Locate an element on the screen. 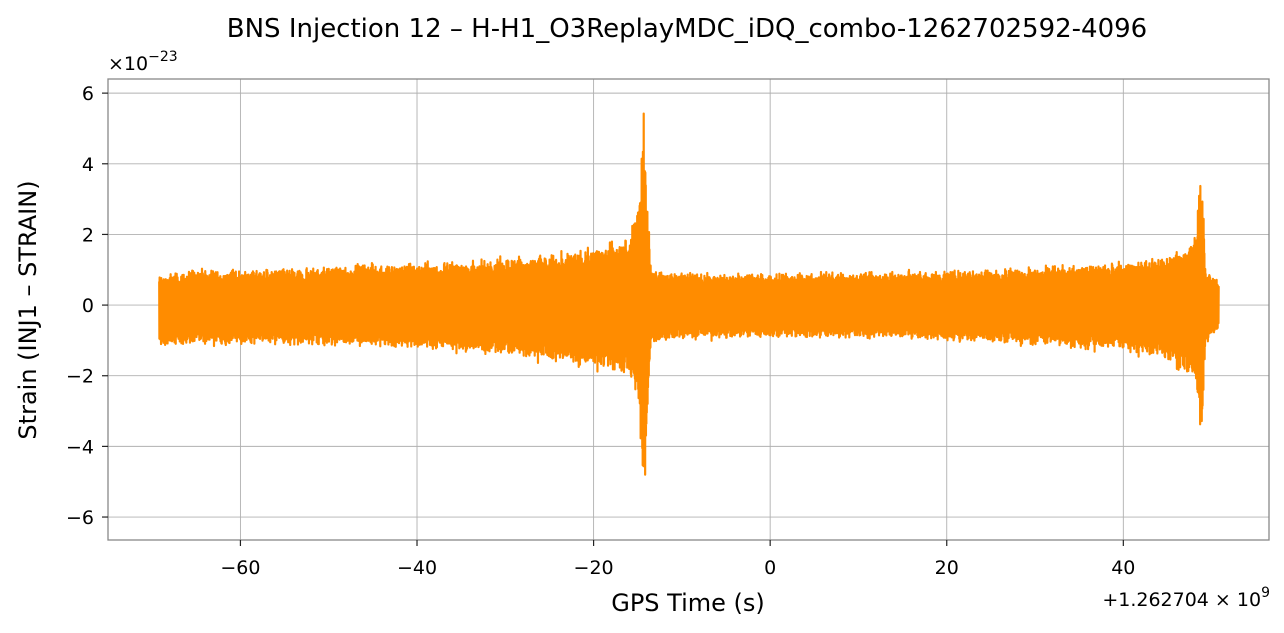 Image resolution: width=1284 pixels, height=633 pixels. x-tick-label: −60 is located at coordinates (240, 568).